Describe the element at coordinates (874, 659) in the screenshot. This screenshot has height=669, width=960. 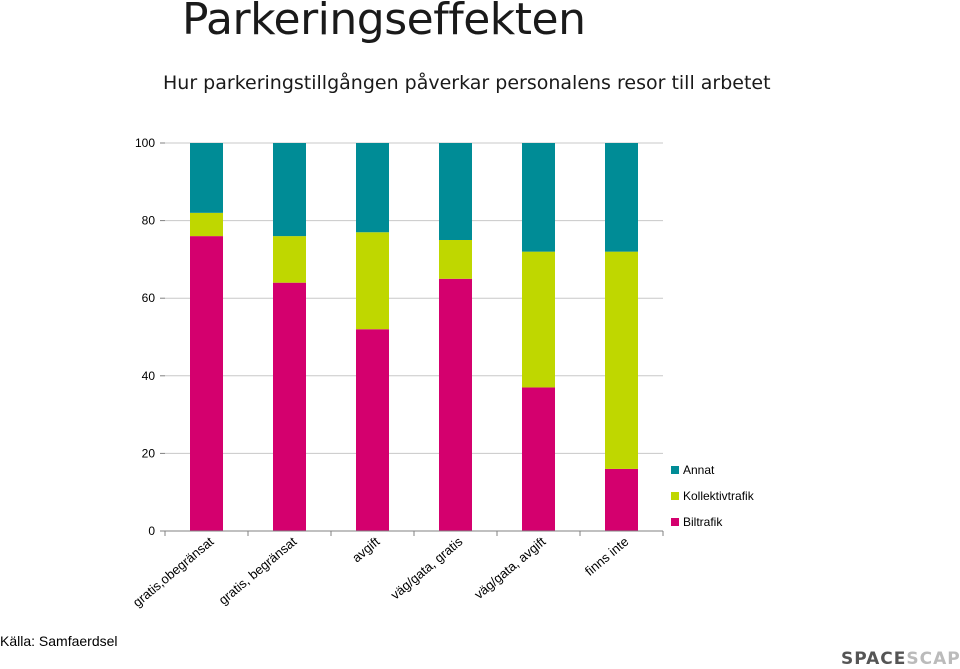
I see `logo-part1: SPACE` at that location.